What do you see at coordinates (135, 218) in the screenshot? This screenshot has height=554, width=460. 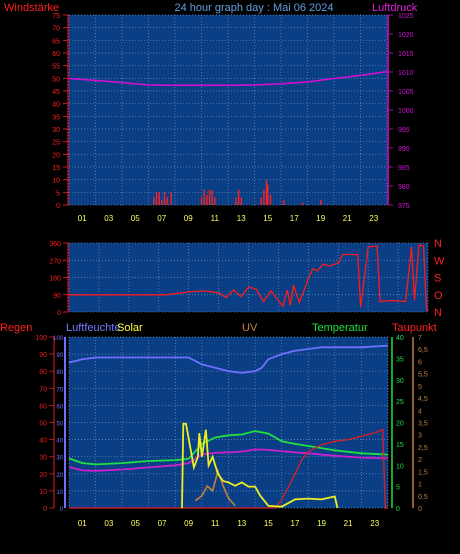 I see `hour-tick-label: 05` at bounding box center [135, 218].